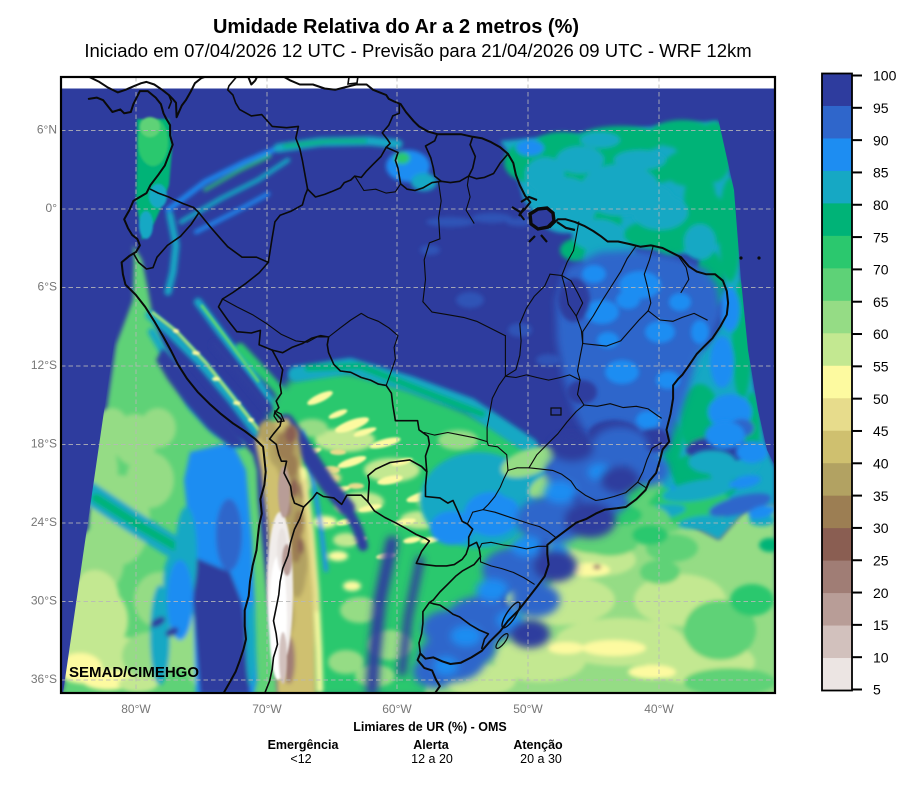  What do you see at coordinates (881, 528) in the screenshot?
I see `svg-text: 30` at bounding box center [881, 528].